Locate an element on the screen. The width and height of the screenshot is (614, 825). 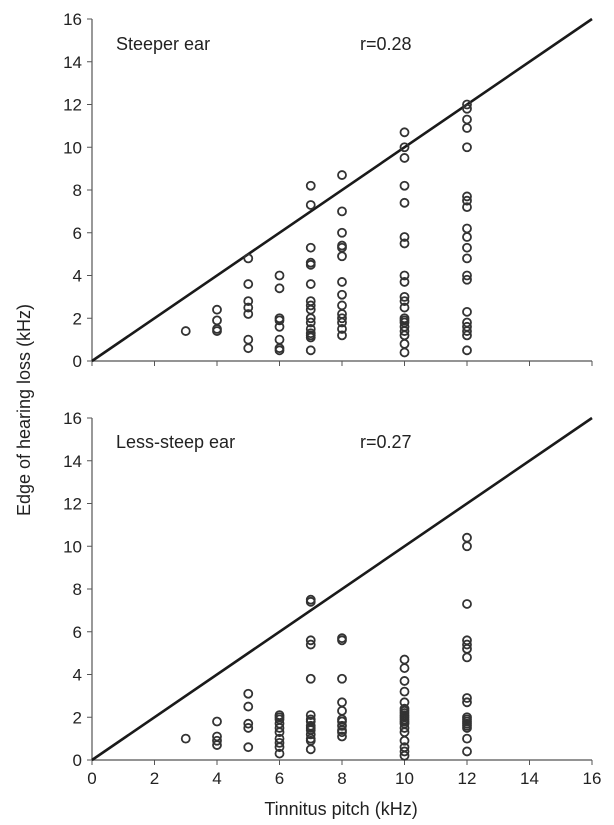
x-axis-label: Tinnitus pitch (kHz) is located at coordinates (340, 809).